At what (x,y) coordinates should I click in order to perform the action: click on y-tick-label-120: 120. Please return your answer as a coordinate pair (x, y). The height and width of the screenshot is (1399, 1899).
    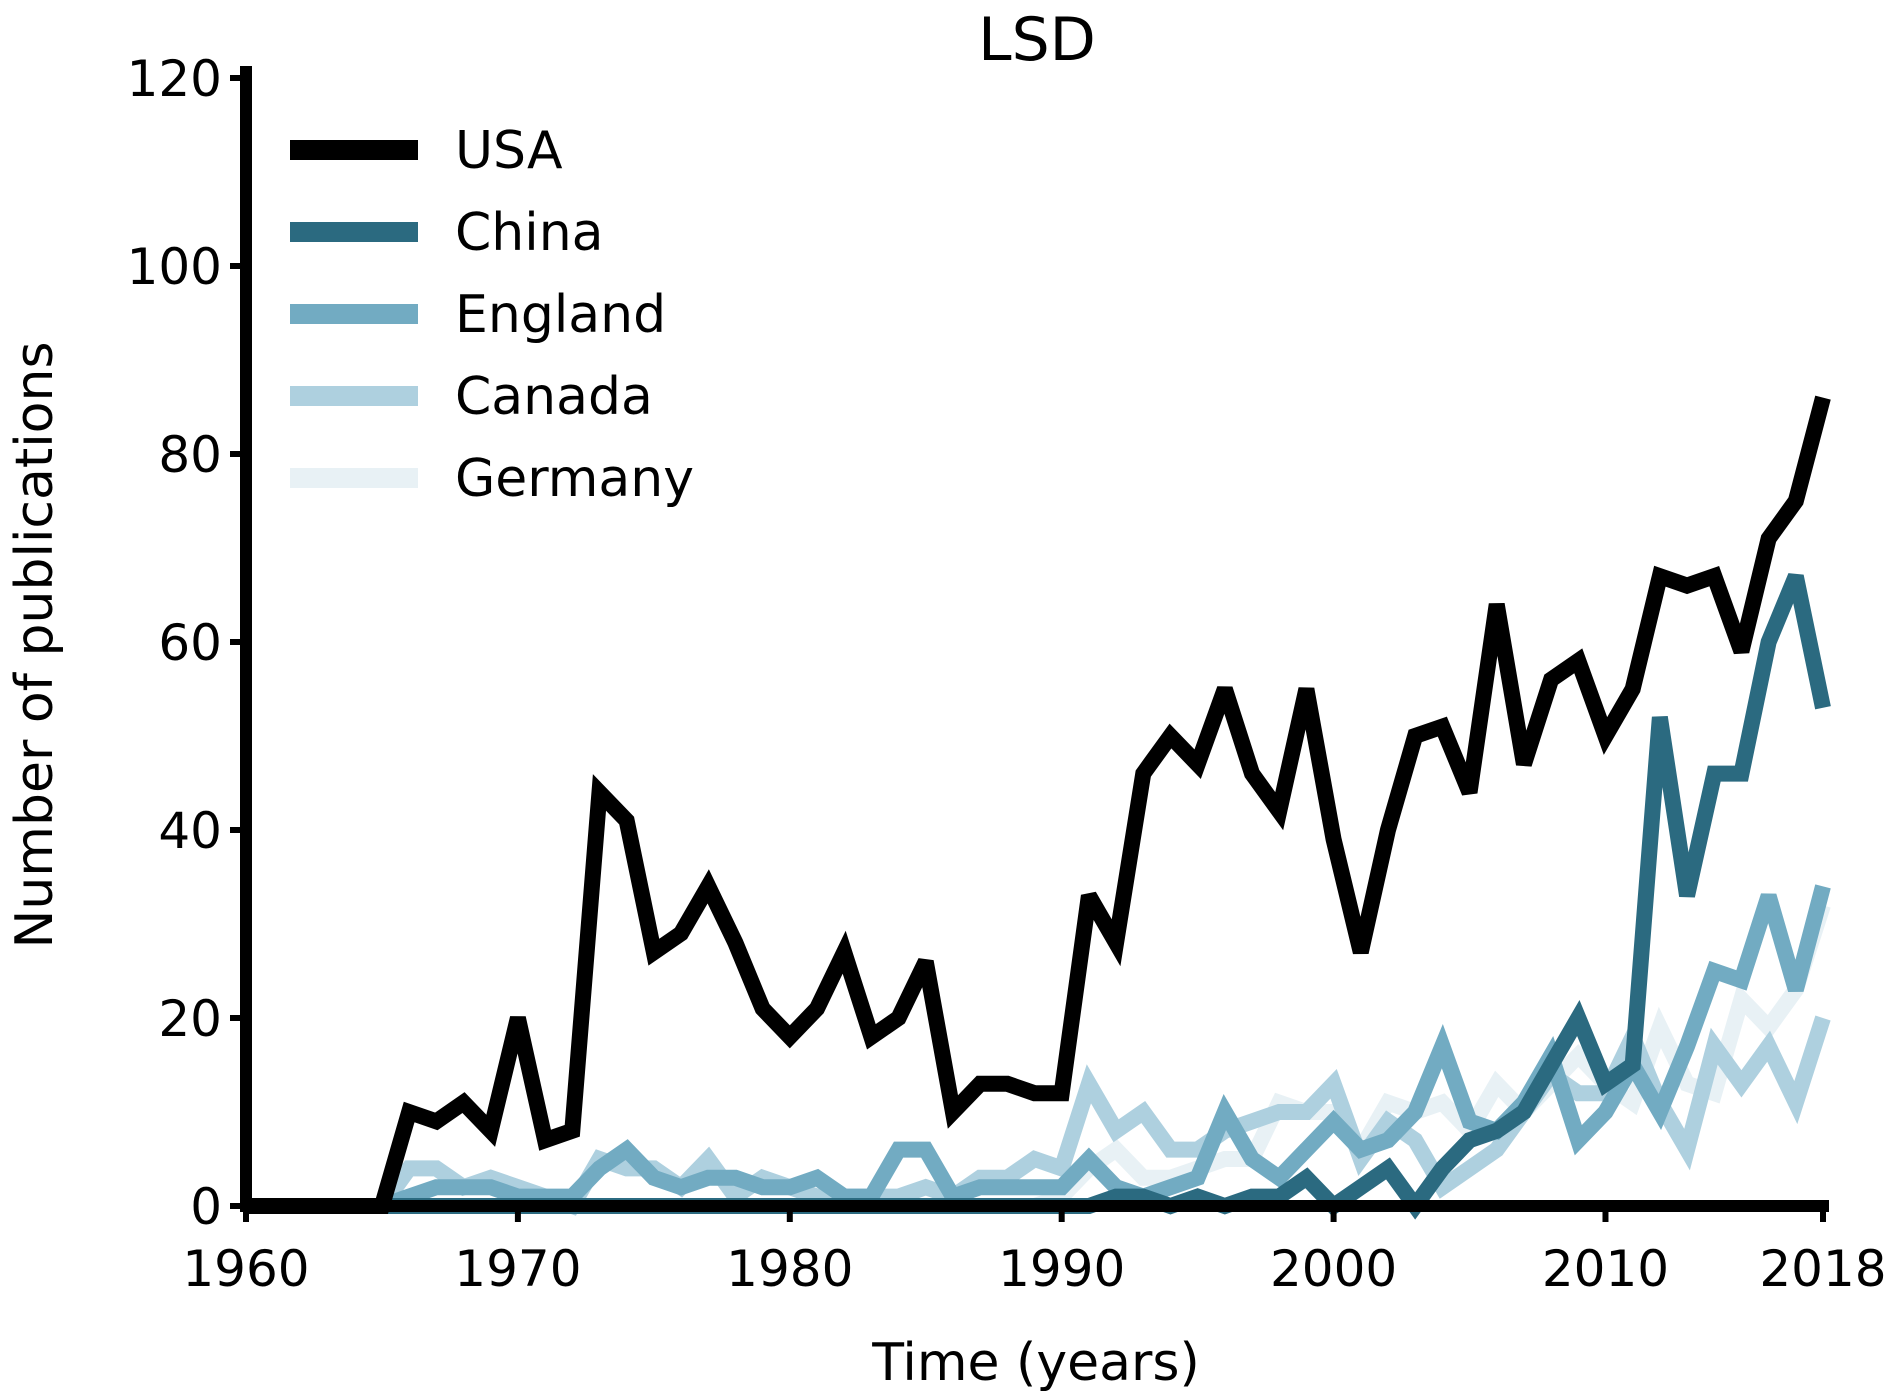
    Looking at the image, I should click on (174, 79).